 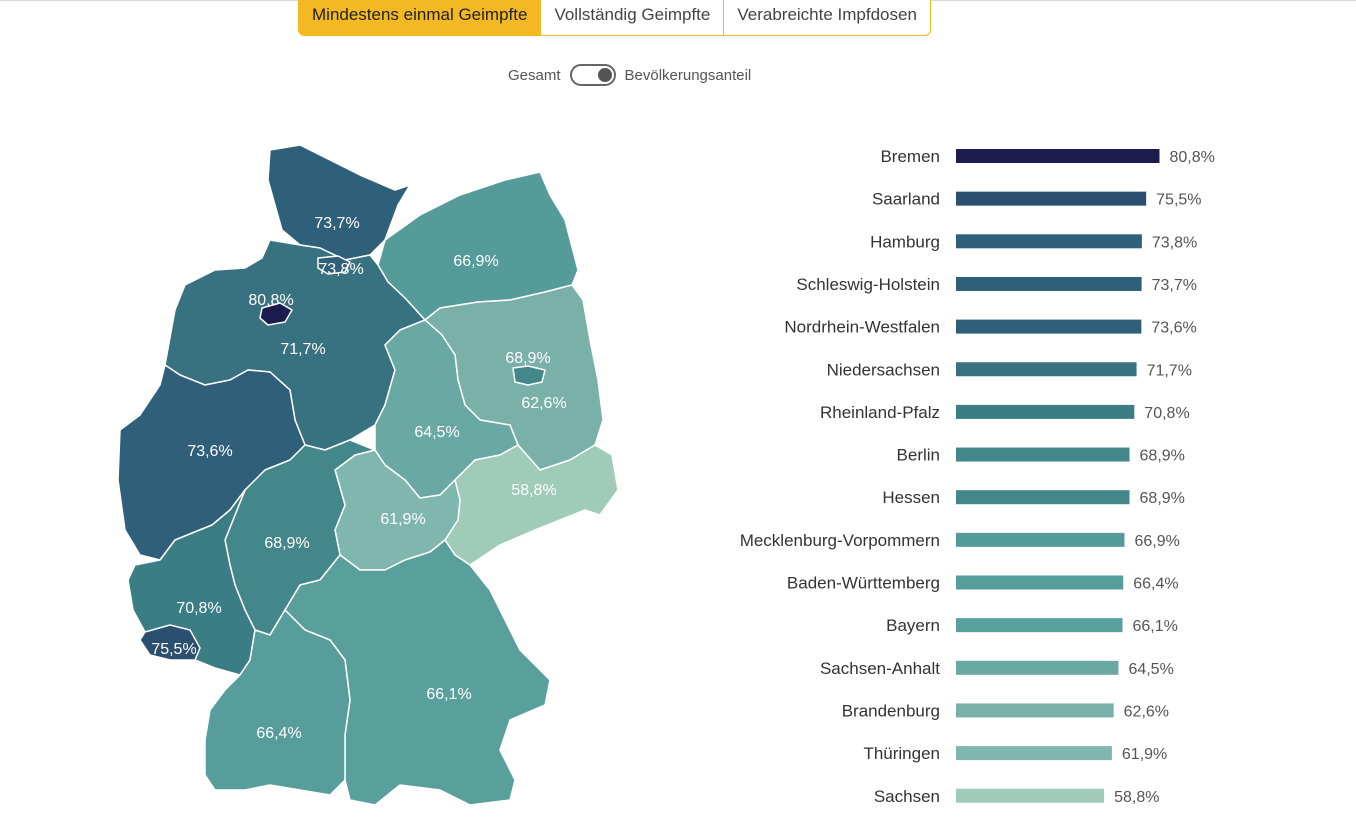 I want to click on map-label-sachsen-anhalt: 64,5%, so click(x=436, y=432).